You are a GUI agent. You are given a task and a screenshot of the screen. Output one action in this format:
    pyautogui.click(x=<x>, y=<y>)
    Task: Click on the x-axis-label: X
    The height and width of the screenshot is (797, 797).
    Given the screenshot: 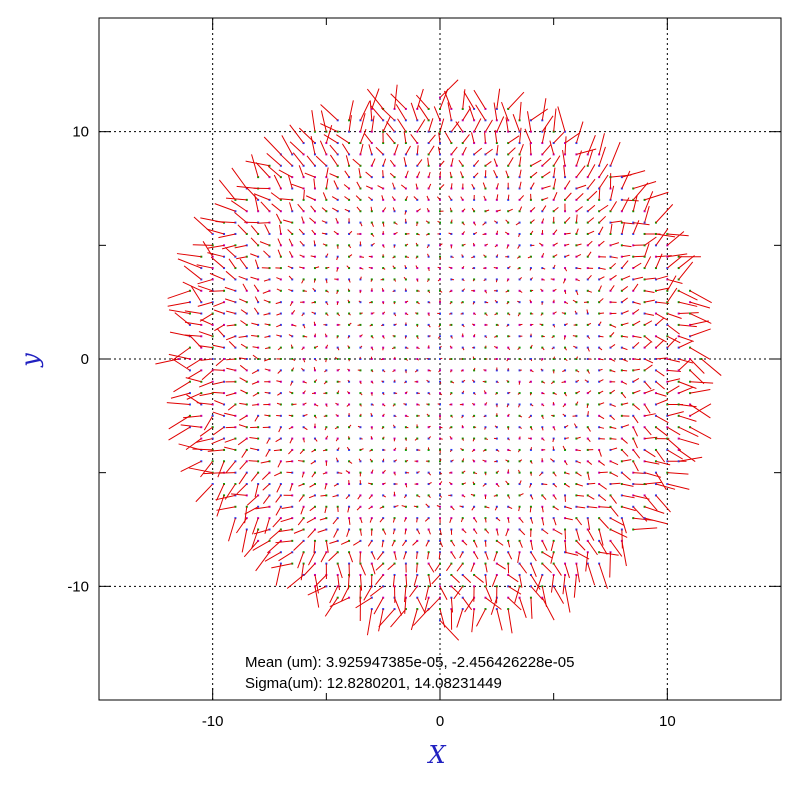 What is the action you would take?
    pyautogui.click(x=436, y=755)
    